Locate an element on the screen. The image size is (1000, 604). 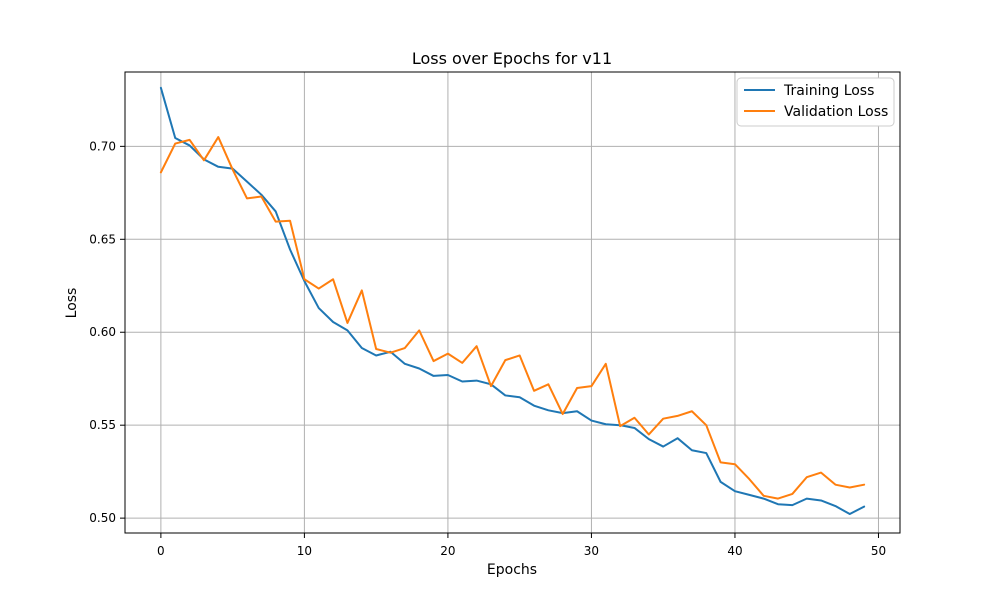
x-tick-label: 10 is located at coordinates (304, 551).